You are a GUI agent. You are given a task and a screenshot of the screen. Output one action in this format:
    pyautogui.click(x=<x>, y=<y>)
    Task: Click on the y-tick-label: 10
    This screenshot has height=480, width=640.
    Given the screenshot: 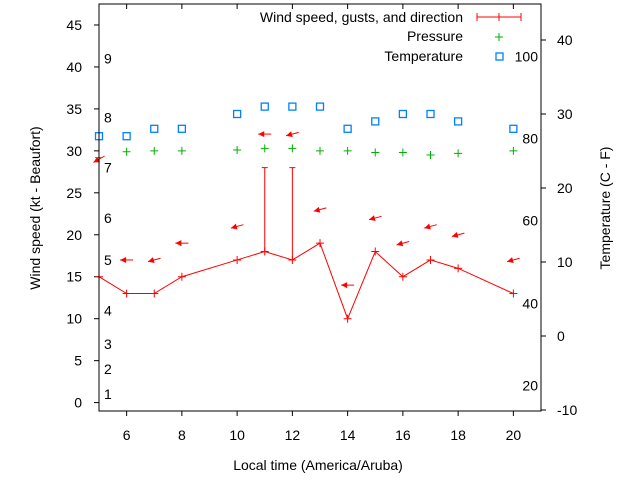 What is the action you would take?
    pyautogui.click(x=74, y=319)
    